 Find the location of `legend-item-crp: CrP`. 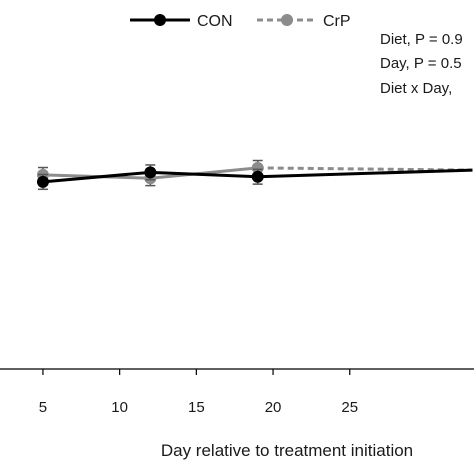

legend-item-crp: CrP is located at coordinates (304, 21).